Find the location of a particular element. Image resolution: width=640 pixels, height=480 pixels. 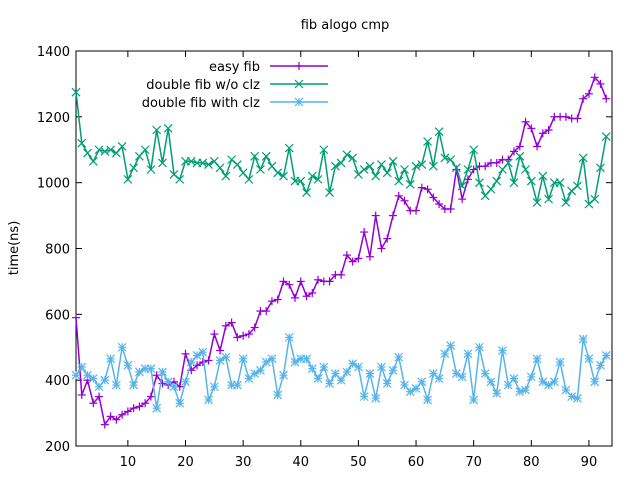

y-tick-label: 800 is located at coordinates (57, 250).